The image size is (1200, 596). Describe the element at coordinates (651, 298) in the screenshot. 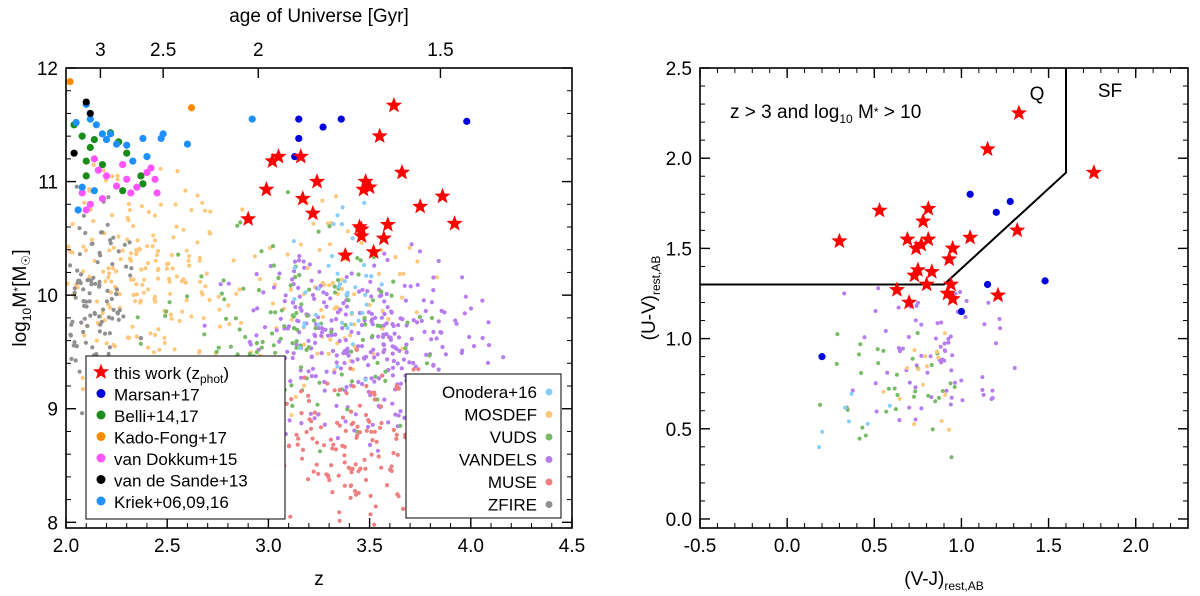

I see `y-axis-label: (U-V)rest,AB` at that location.